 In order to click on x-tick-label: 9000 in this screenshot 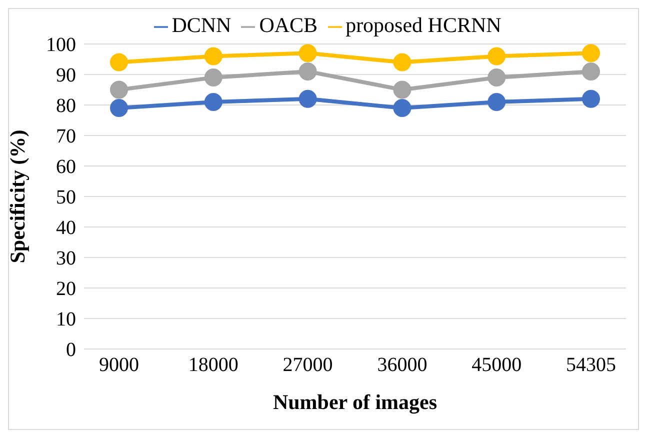, I will do `click(119, 365)`.